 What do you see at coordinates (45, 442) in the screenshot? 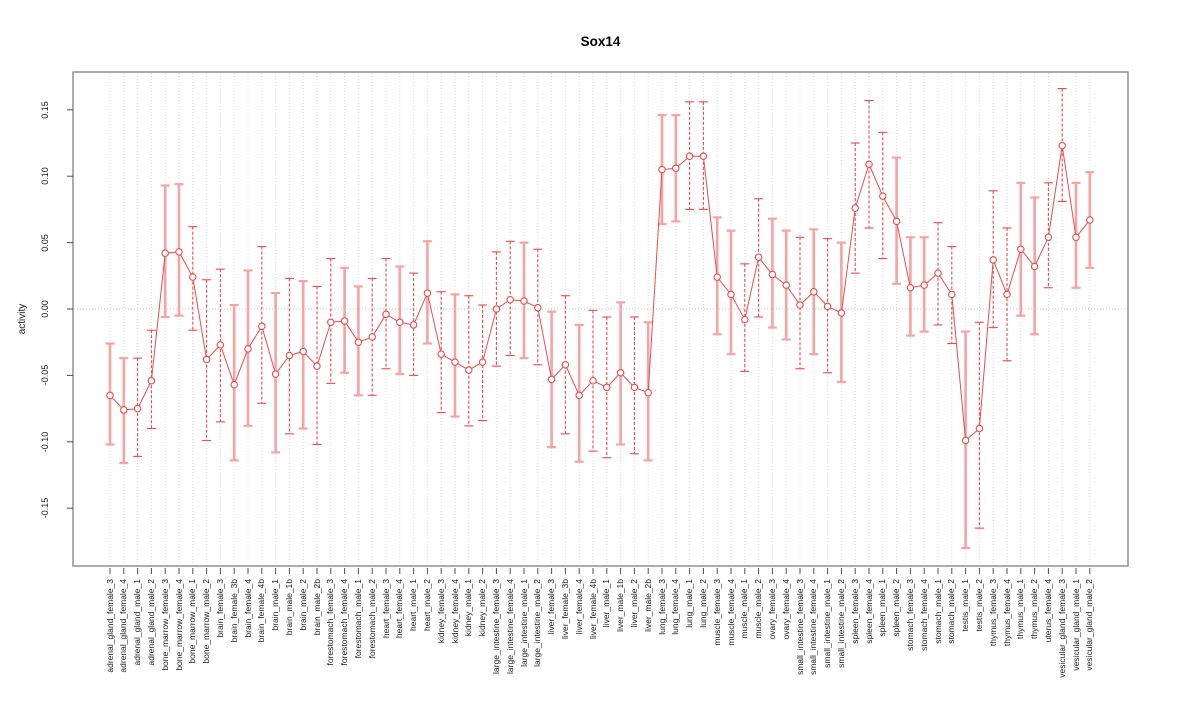
I see `y-tick-label: -0.10` at bounding box center [45, 442].